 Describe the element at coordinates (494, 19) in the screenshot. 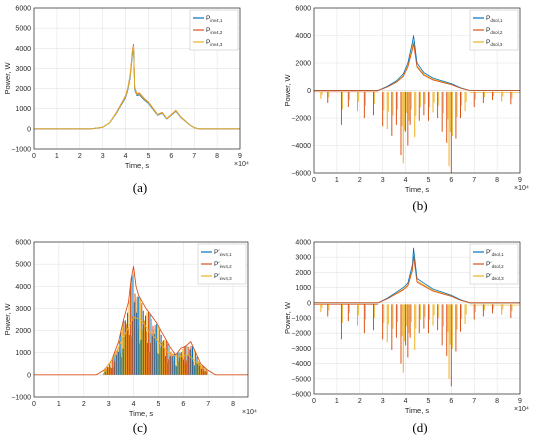

I see `legend-label: Pdsol,1` at that location.